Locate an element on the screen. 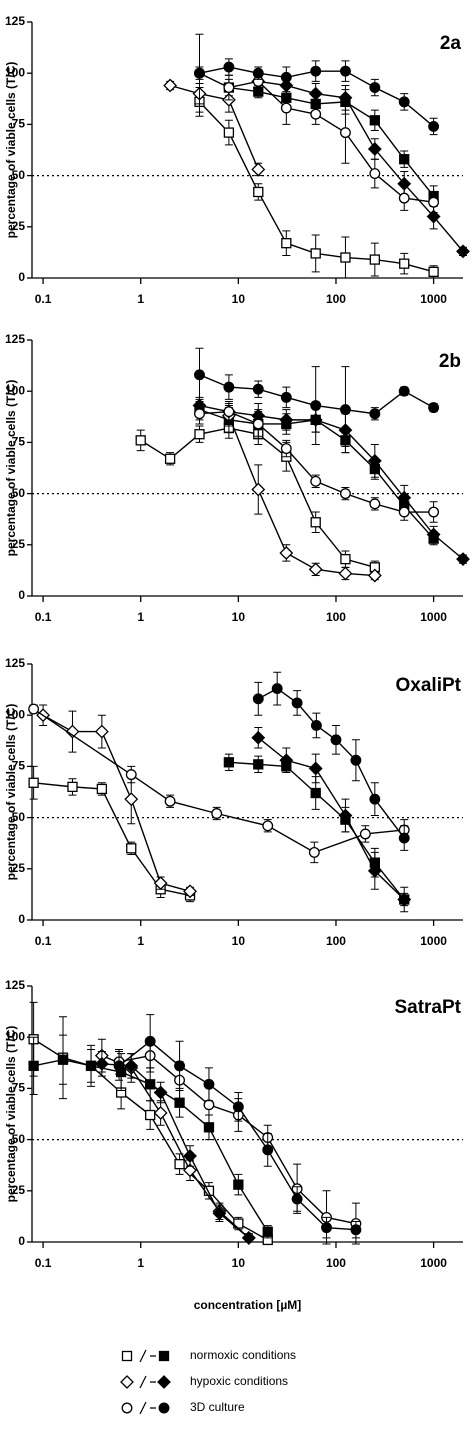  y-tick-label: 125 is located at coordinates (15, 21).